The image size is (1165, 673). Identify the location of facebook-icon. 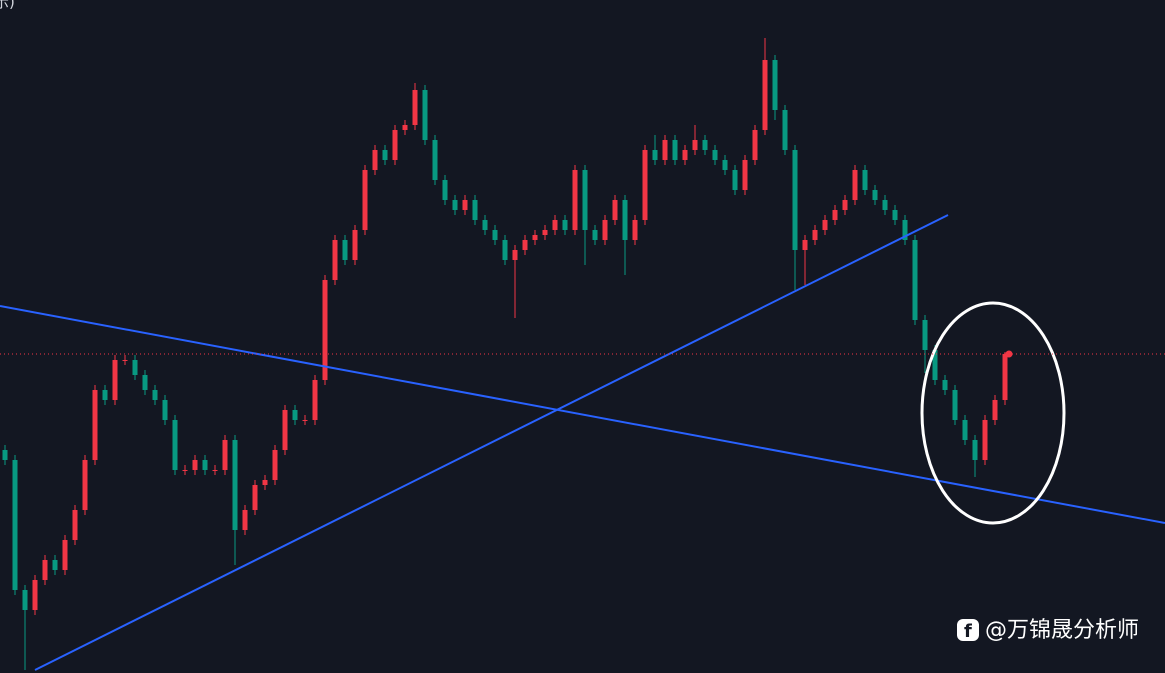
(968, 630).